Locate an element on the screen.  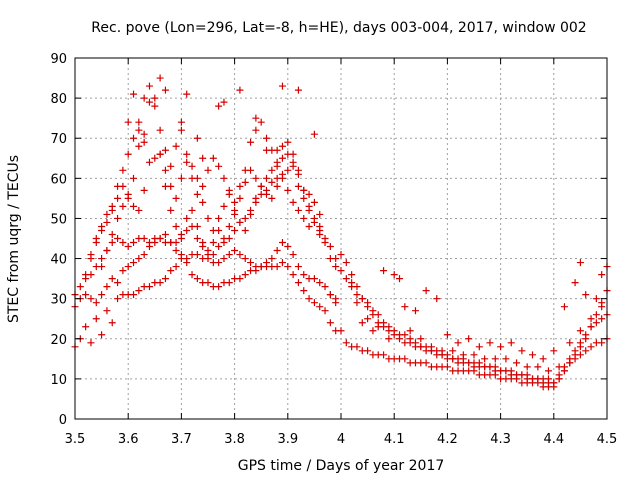
x-tick-label: 4.1 is located at coordinates (394, 439).